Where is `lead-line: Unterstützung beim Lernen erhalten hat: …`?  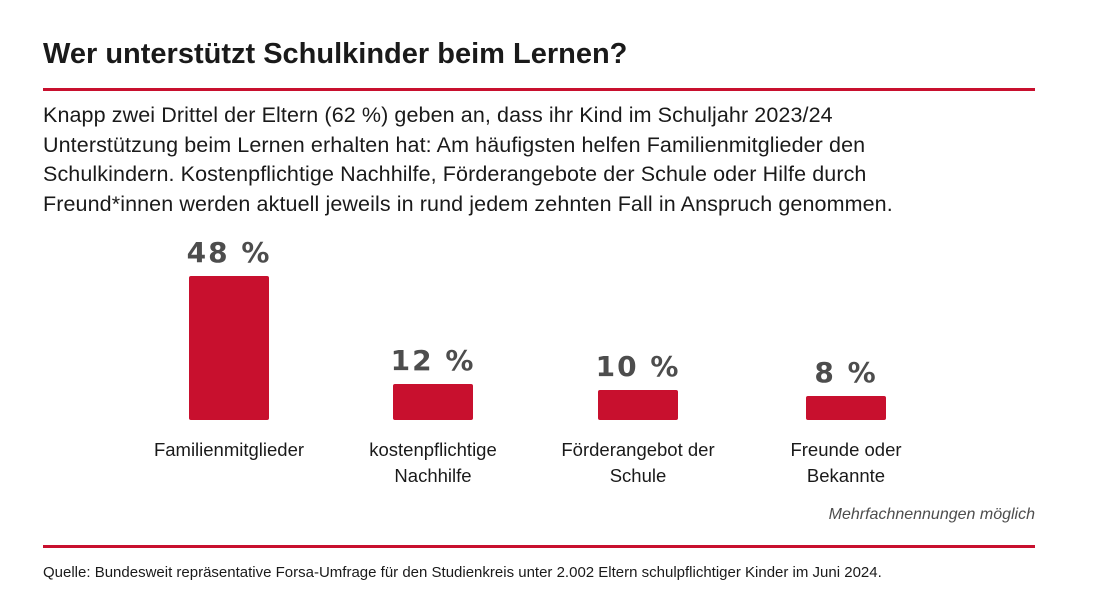
lead-line: Unterstützung beim Lernen erhalten hat: … is located at coordinates (454, 144).